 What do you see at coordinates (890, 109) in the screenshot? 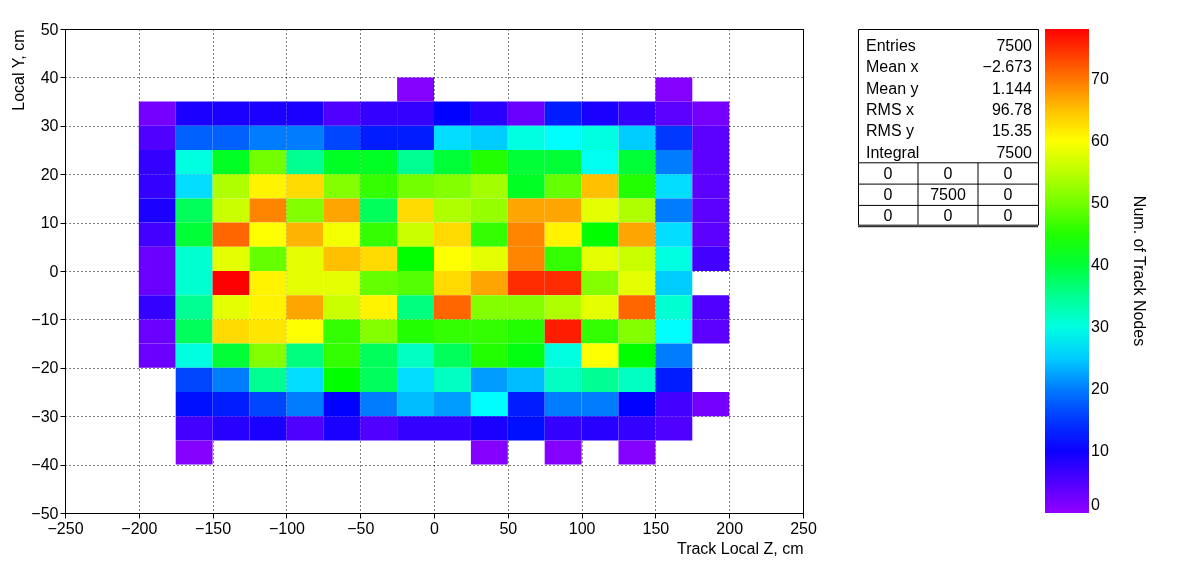
I see `text: RMS x` at bounding box center [890, 109].